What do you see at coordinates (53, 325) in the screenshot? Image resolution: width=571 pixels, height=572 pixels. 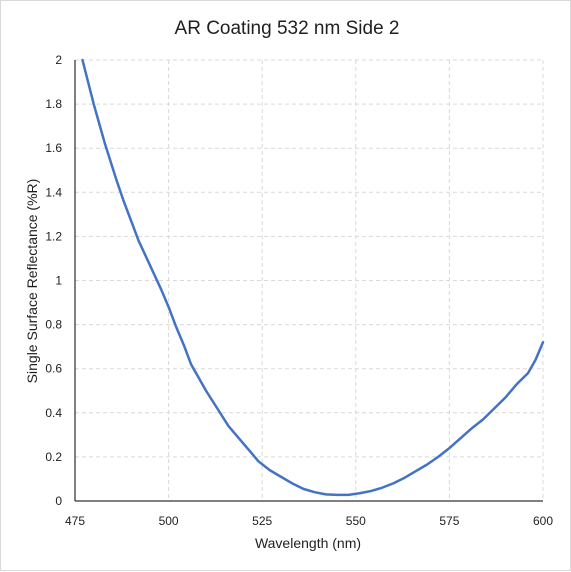 I see `y-tick-label: 0.8` at bounding box center [53, 325].